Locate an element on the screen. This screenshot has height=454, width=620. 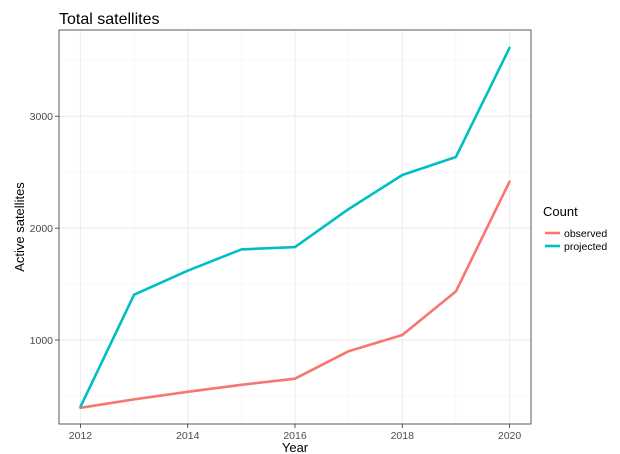
x-tick-label: 2018 is located at coordinates (403, 436).